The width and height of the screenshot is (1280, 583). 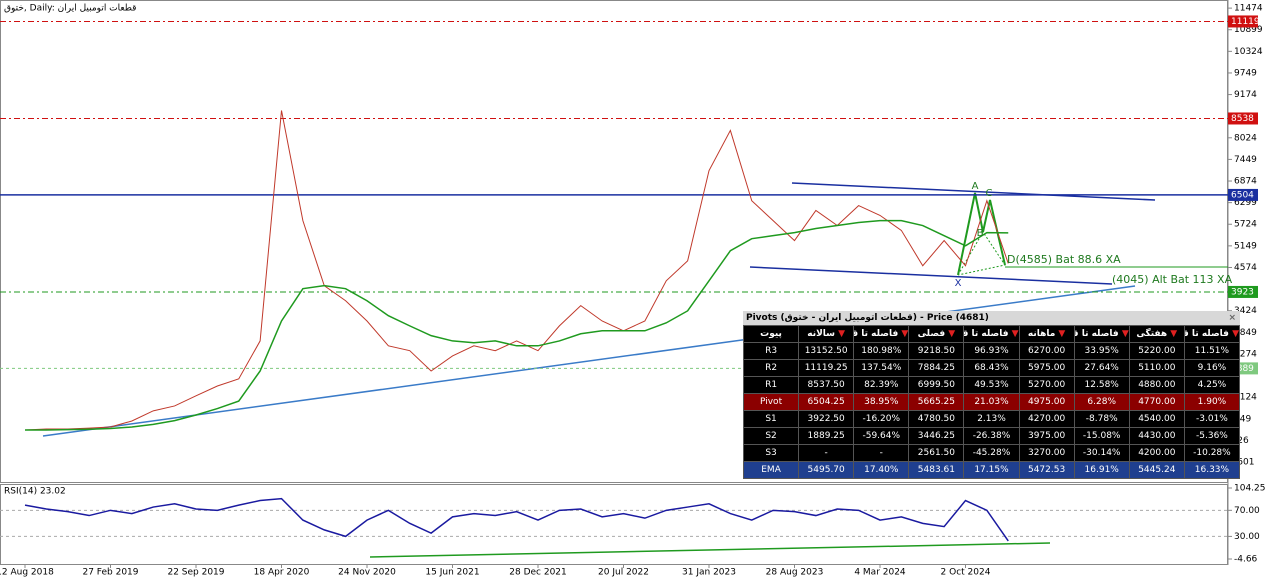 I want to click on table-cell: 16.33%, so click(x=1212, y=470).